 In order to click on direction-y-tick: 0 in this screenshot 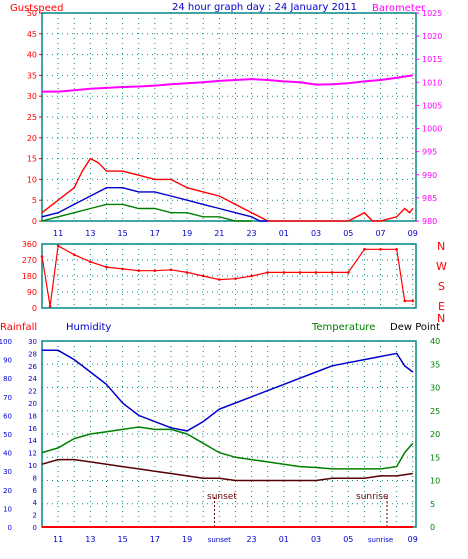, I will do `click(34, 308)`.